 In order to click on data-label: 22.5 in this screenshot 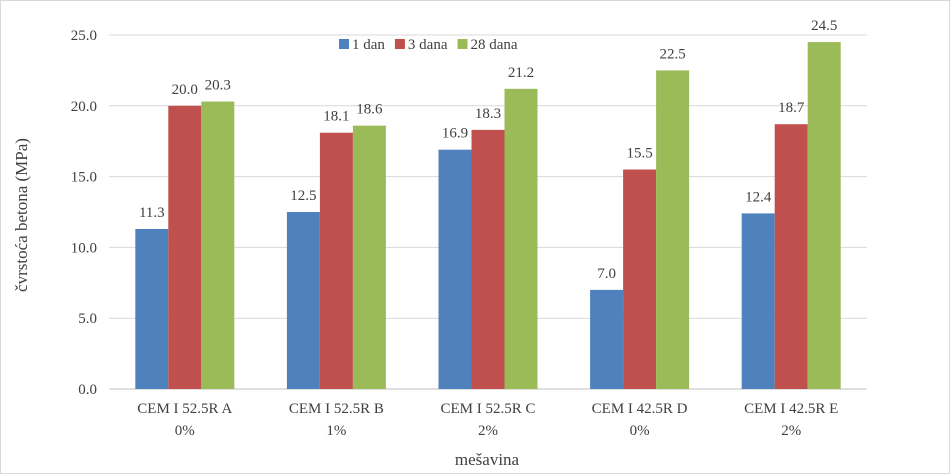, I will do `click(672, 54)`.